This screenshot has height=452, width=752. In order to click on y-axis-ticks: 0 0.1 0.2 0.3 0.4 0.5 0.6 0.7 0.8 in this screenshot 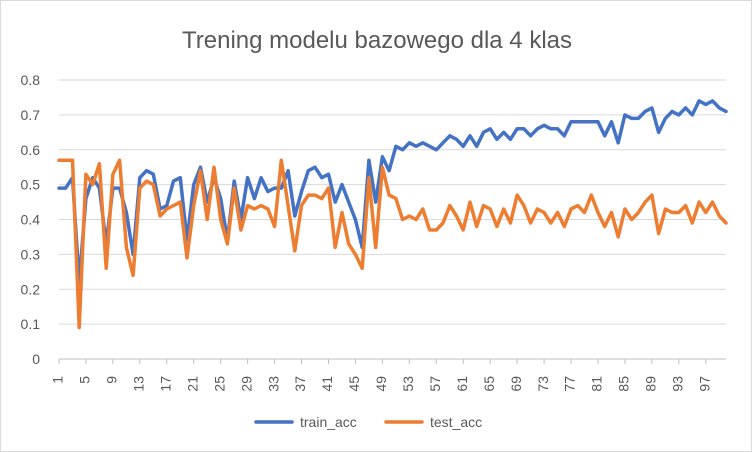, I will do `click(31, 219)`.